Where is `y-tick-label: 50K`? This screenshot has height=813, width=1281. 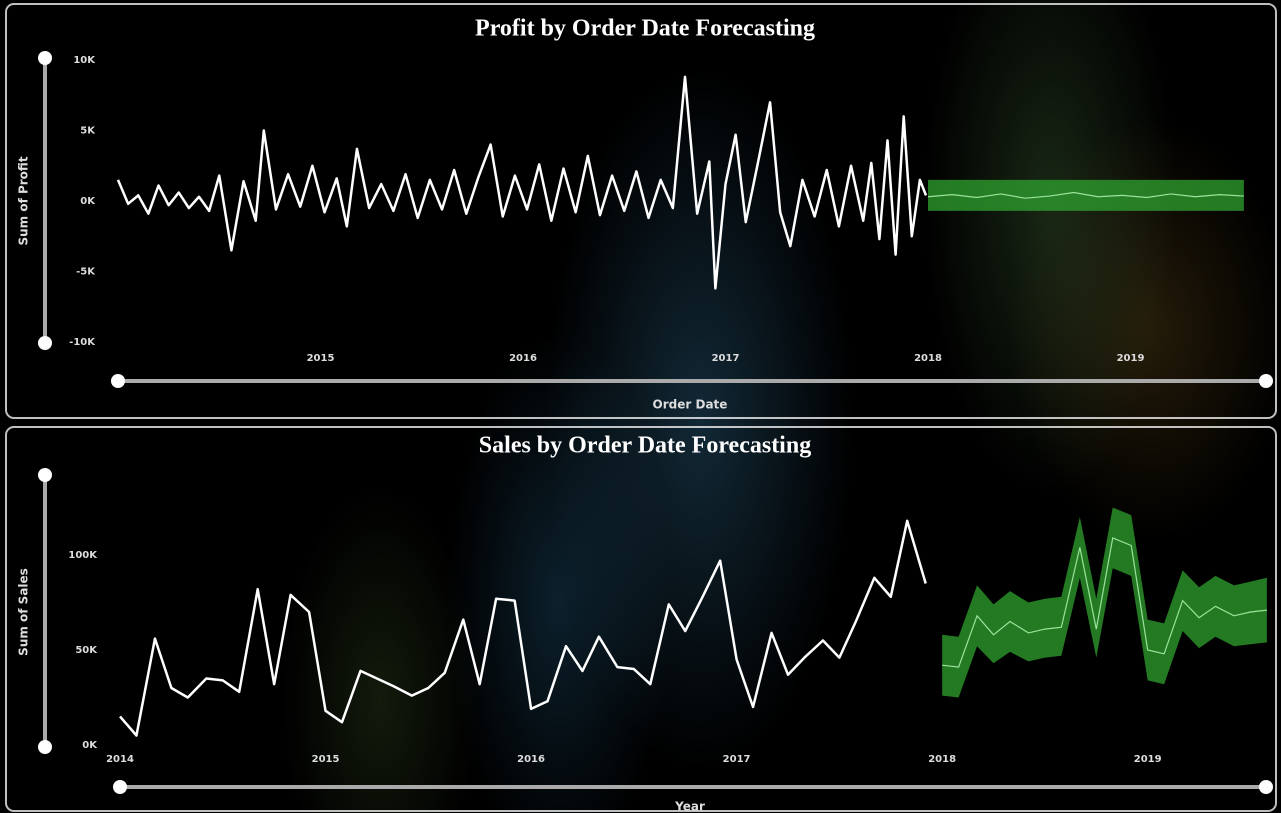
y-tick-label: 50K is located at coordinates (86, 650).